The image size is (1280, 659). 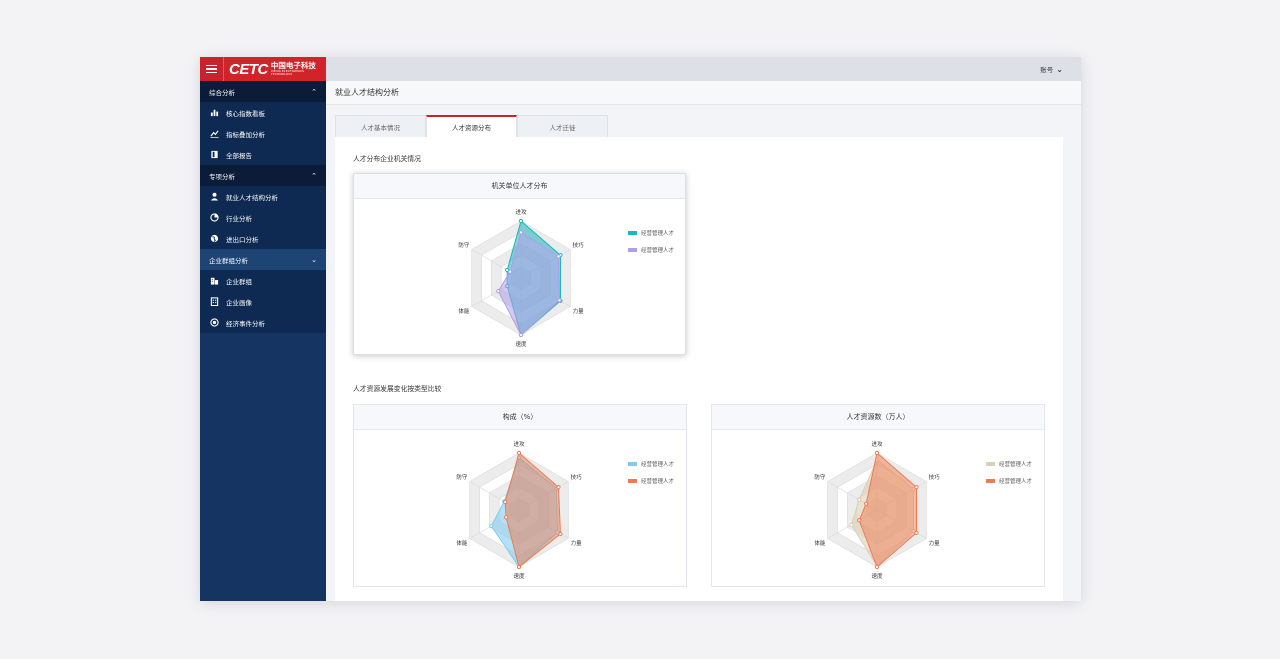 What do you see at coordinates (387, 159) in the screenshot?
I see `section-title-distribution: 人才分布企业机关情况` at bounding box center [387, 159].